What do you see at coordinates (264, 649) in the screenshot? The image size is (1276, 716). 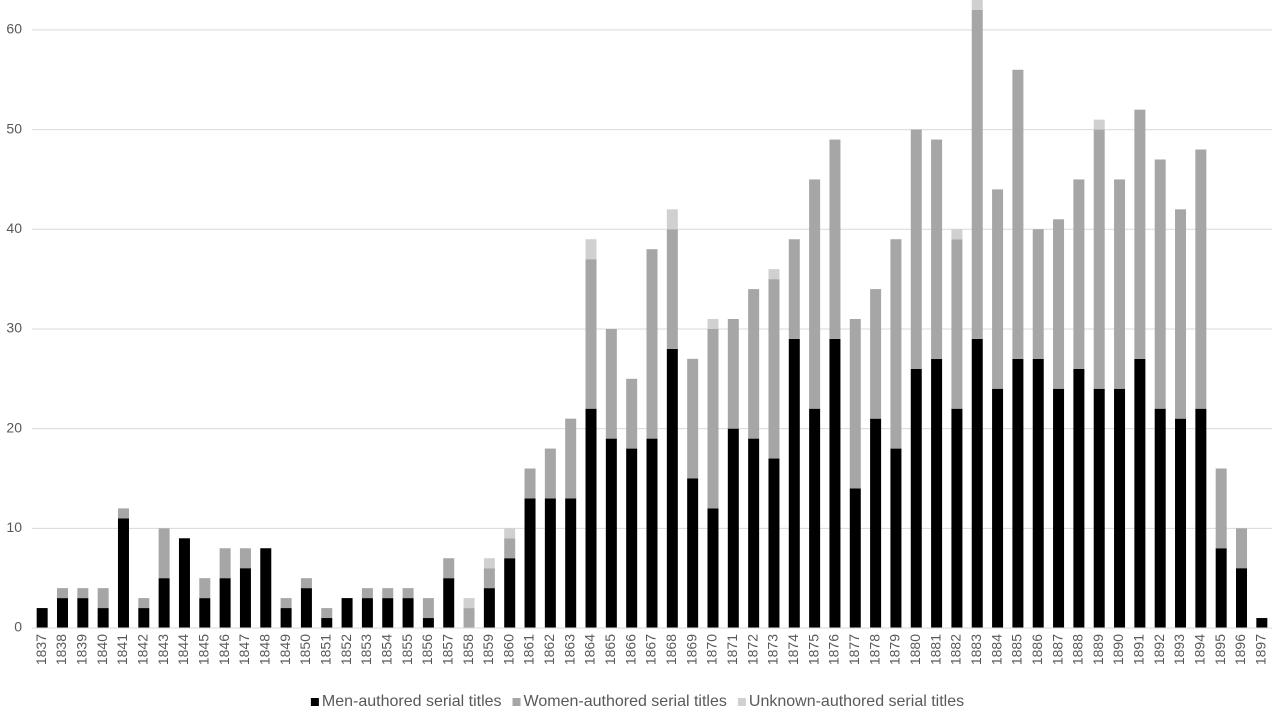 I see `x-tick-label: 1848` at bounding box center [264, 649].